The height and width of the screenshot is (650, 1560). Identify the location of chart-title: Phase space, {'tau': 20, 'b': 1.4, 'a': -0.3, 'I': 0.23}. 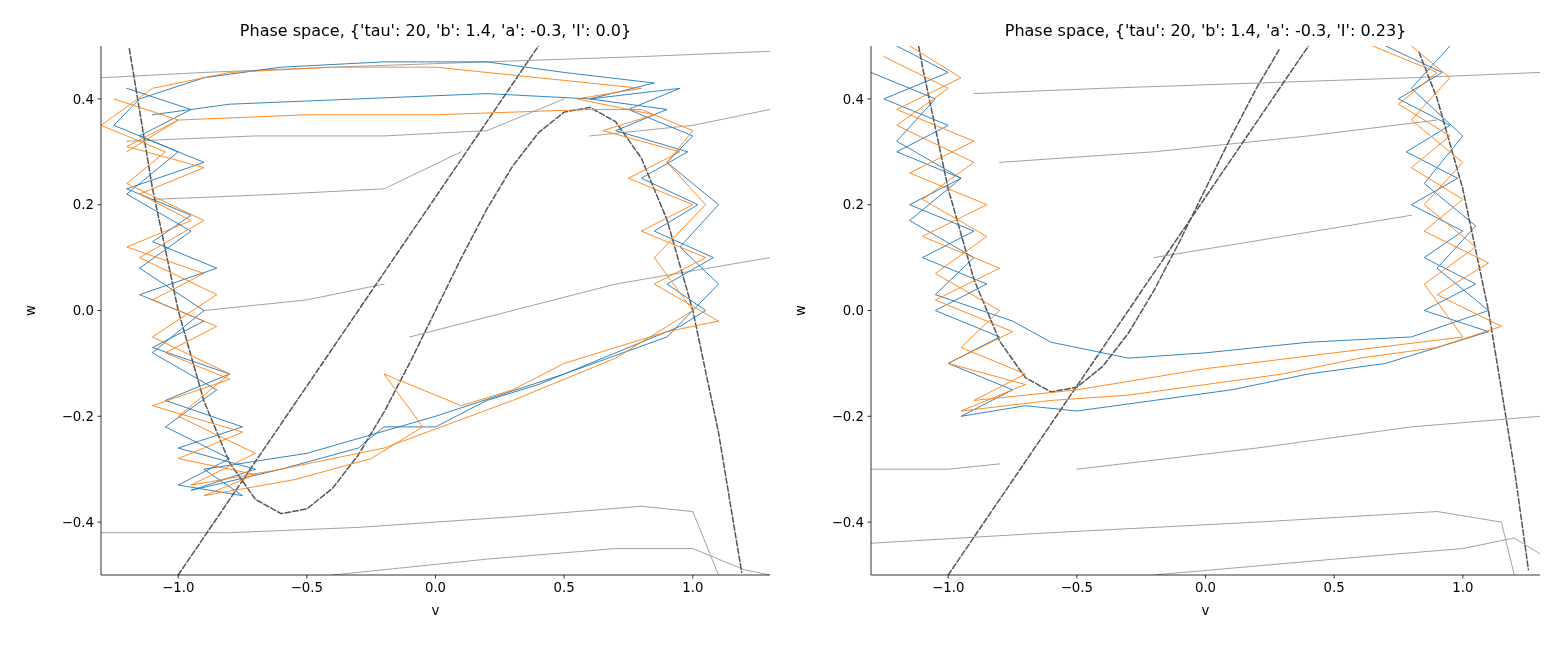
(1205, 30).